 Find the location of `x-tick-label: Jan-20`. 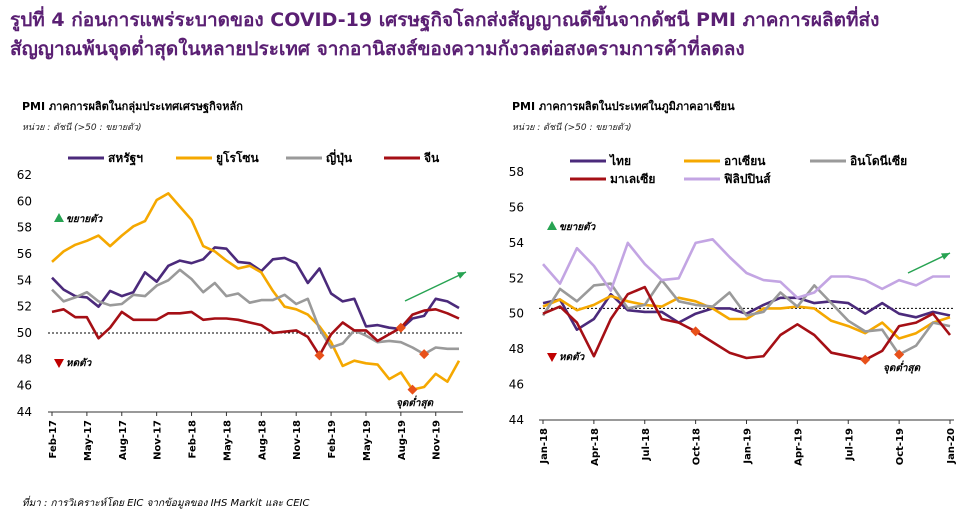

x-tick-label: Jan-20 is located at coordinates (951, 446).